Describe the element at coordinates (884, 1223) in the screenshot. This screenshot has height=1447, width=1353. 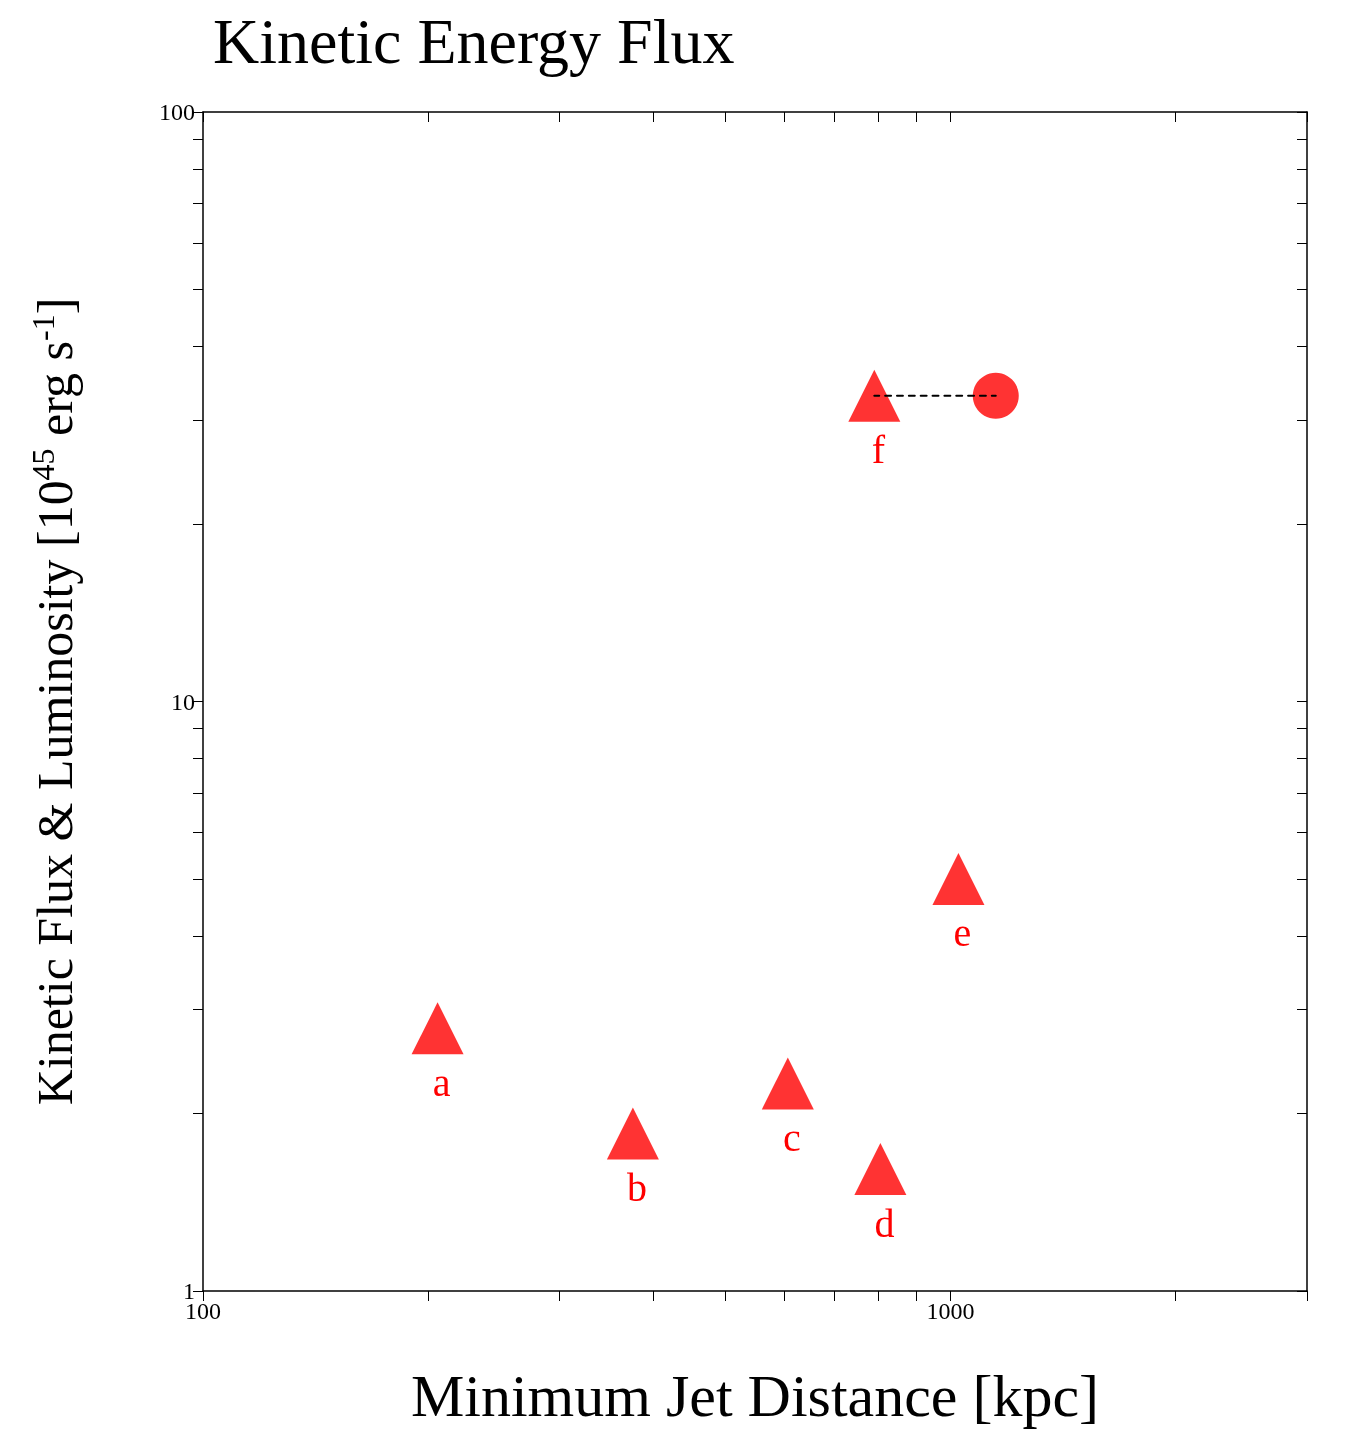
I see `annotation: d` at that location.